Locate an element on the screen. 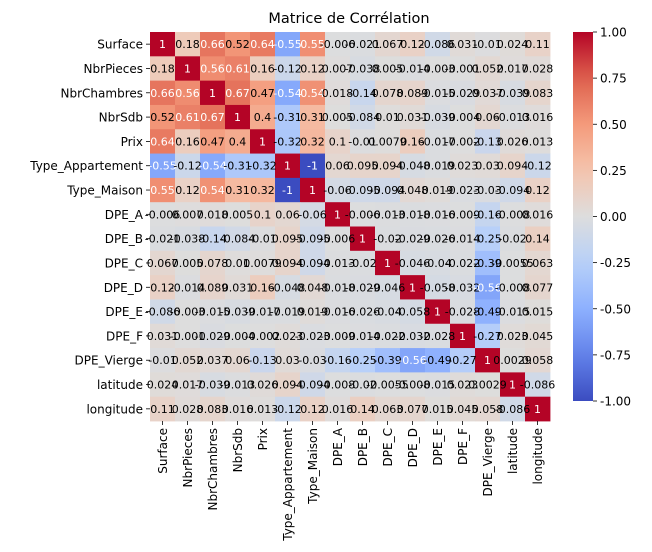 The width and height of the screenshot is (652, 552). cell-value-label: 0.47 is located at coordinates (212, 141).